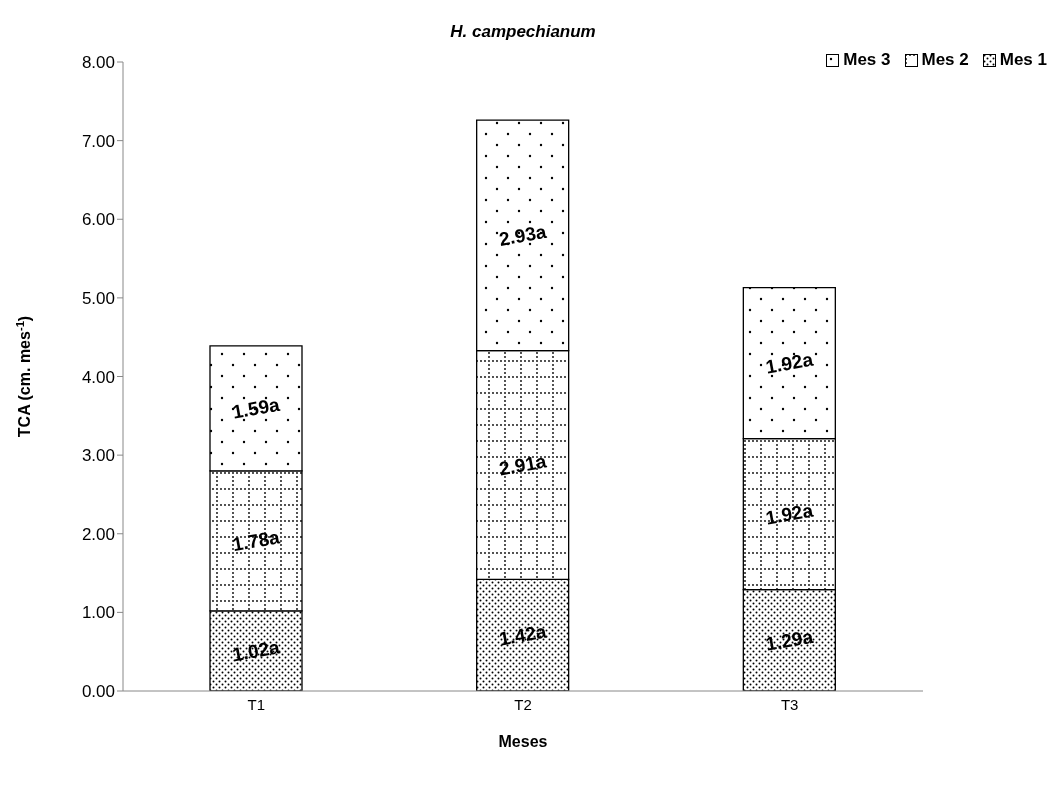 The image size is (1059, 799). What do you see at coordinates (98, 377) in the screenshot?
I see `y-tick-label: 4.00` at bounding box center [98, 377].